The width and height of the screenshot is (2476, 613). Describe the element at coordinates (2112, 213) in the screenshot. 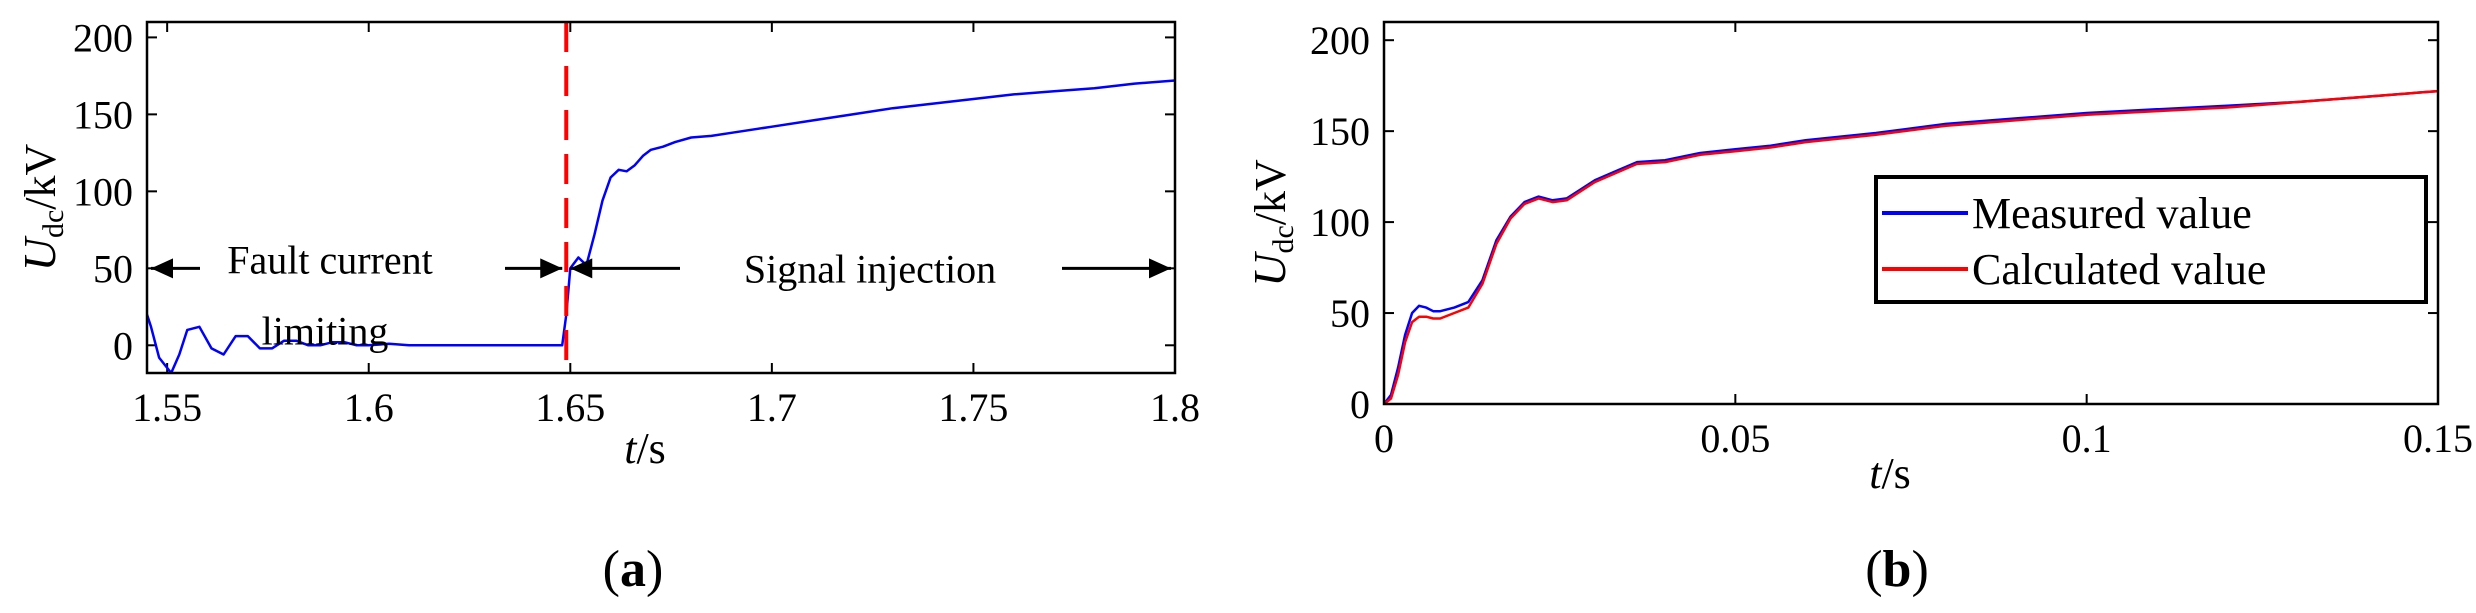

I see `legend-label-0: Measured value` at that location.